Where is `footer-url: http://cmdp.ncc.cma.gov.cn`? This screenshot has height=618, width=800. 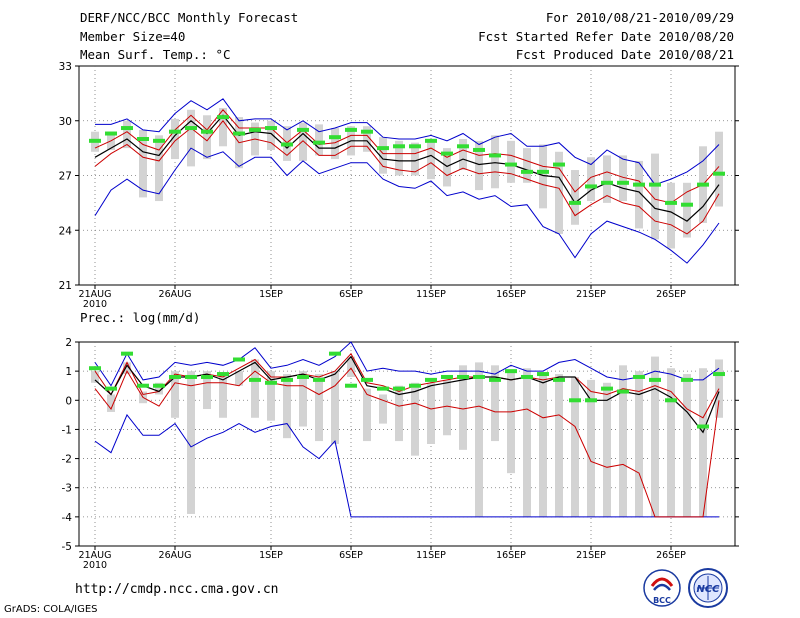 footer-url: http://cmdp.ncc.cma.gov.cn is located at coordinates (177, 589).